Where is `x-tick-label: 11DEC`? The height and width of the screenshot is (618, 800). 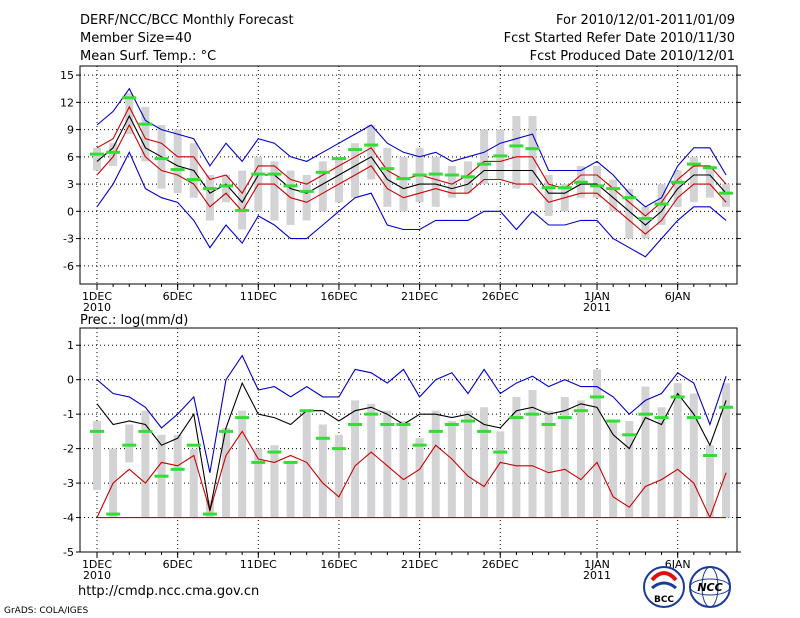 x-tick-label: 11DEC is located at coordinates (258, 564).